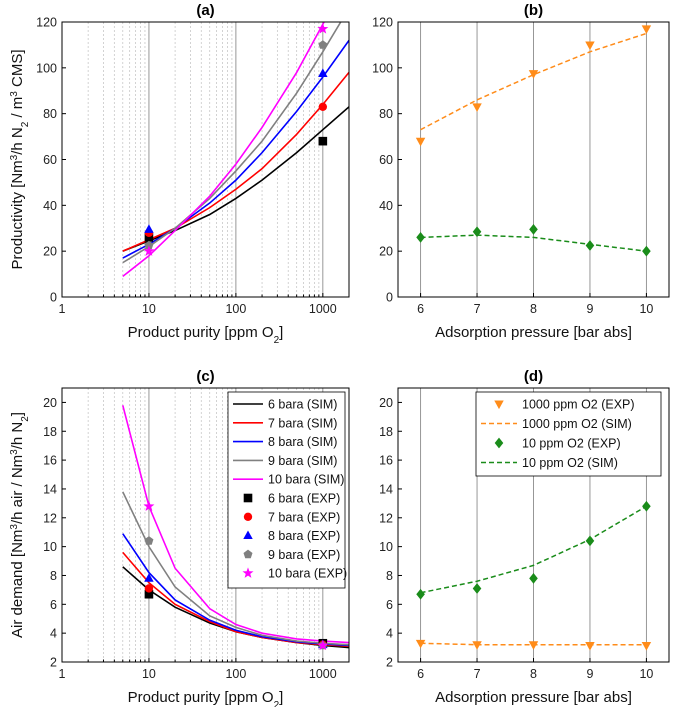 The height and width of the screenshot is (707, 685). Describe the element at coordinates (302, 442) in the screenshot. I see `legend-entry-label: 8 bara (SIM)` at that location.